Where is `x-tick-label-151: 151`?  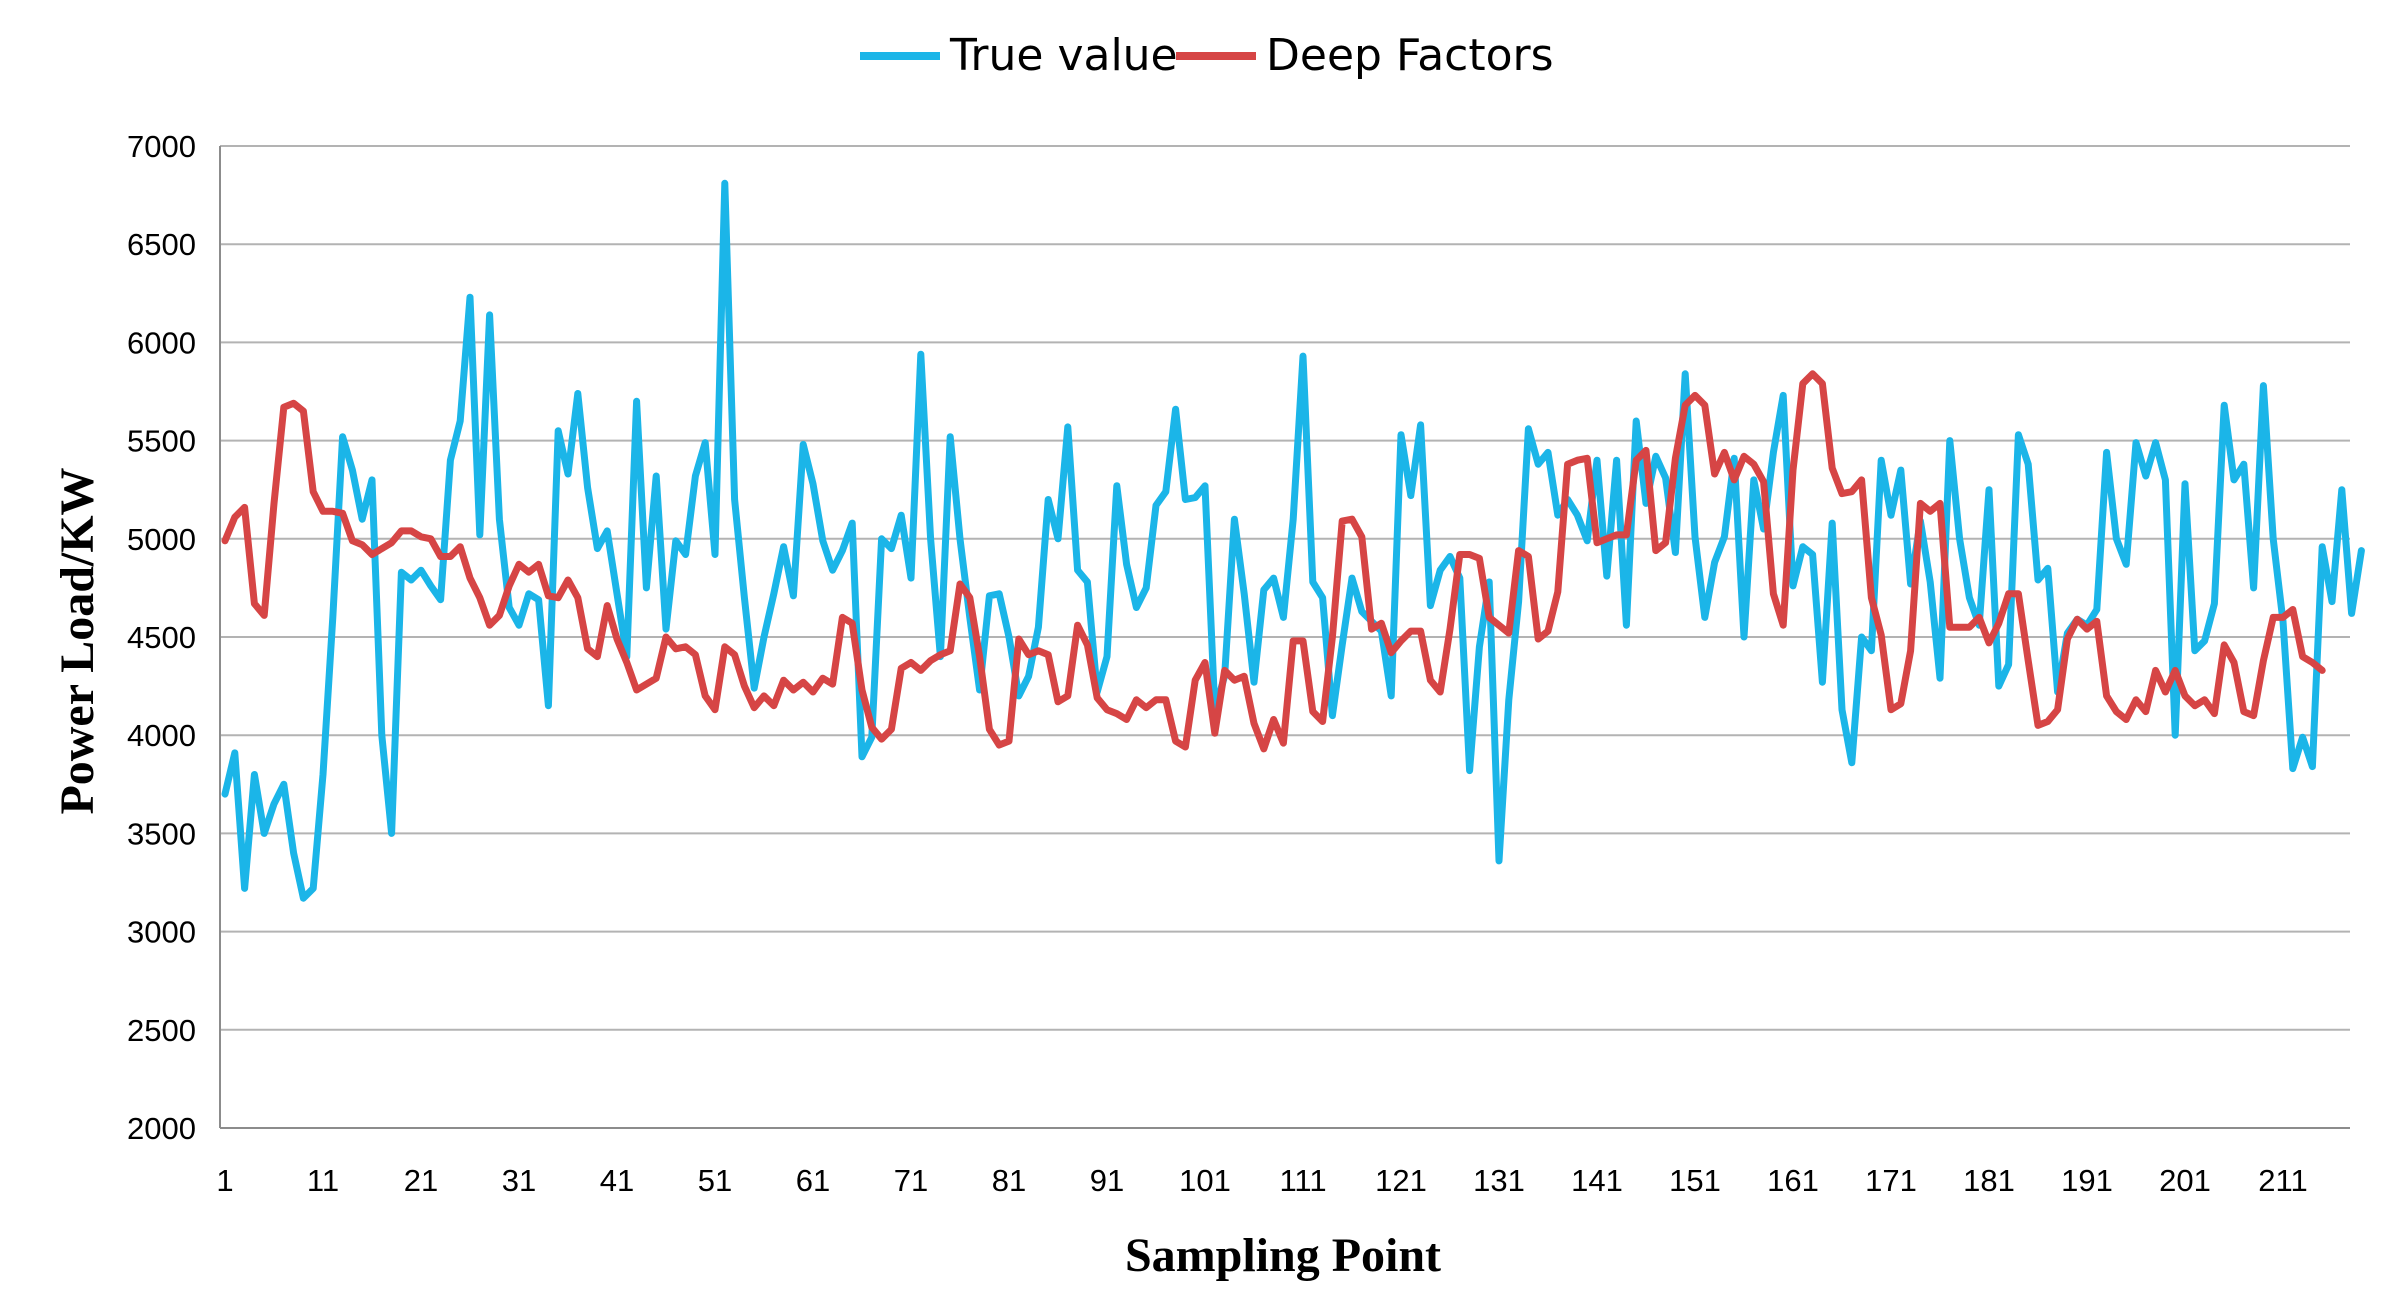 x-tick-label-151: 151 is located at coordinates (1695, 1180).